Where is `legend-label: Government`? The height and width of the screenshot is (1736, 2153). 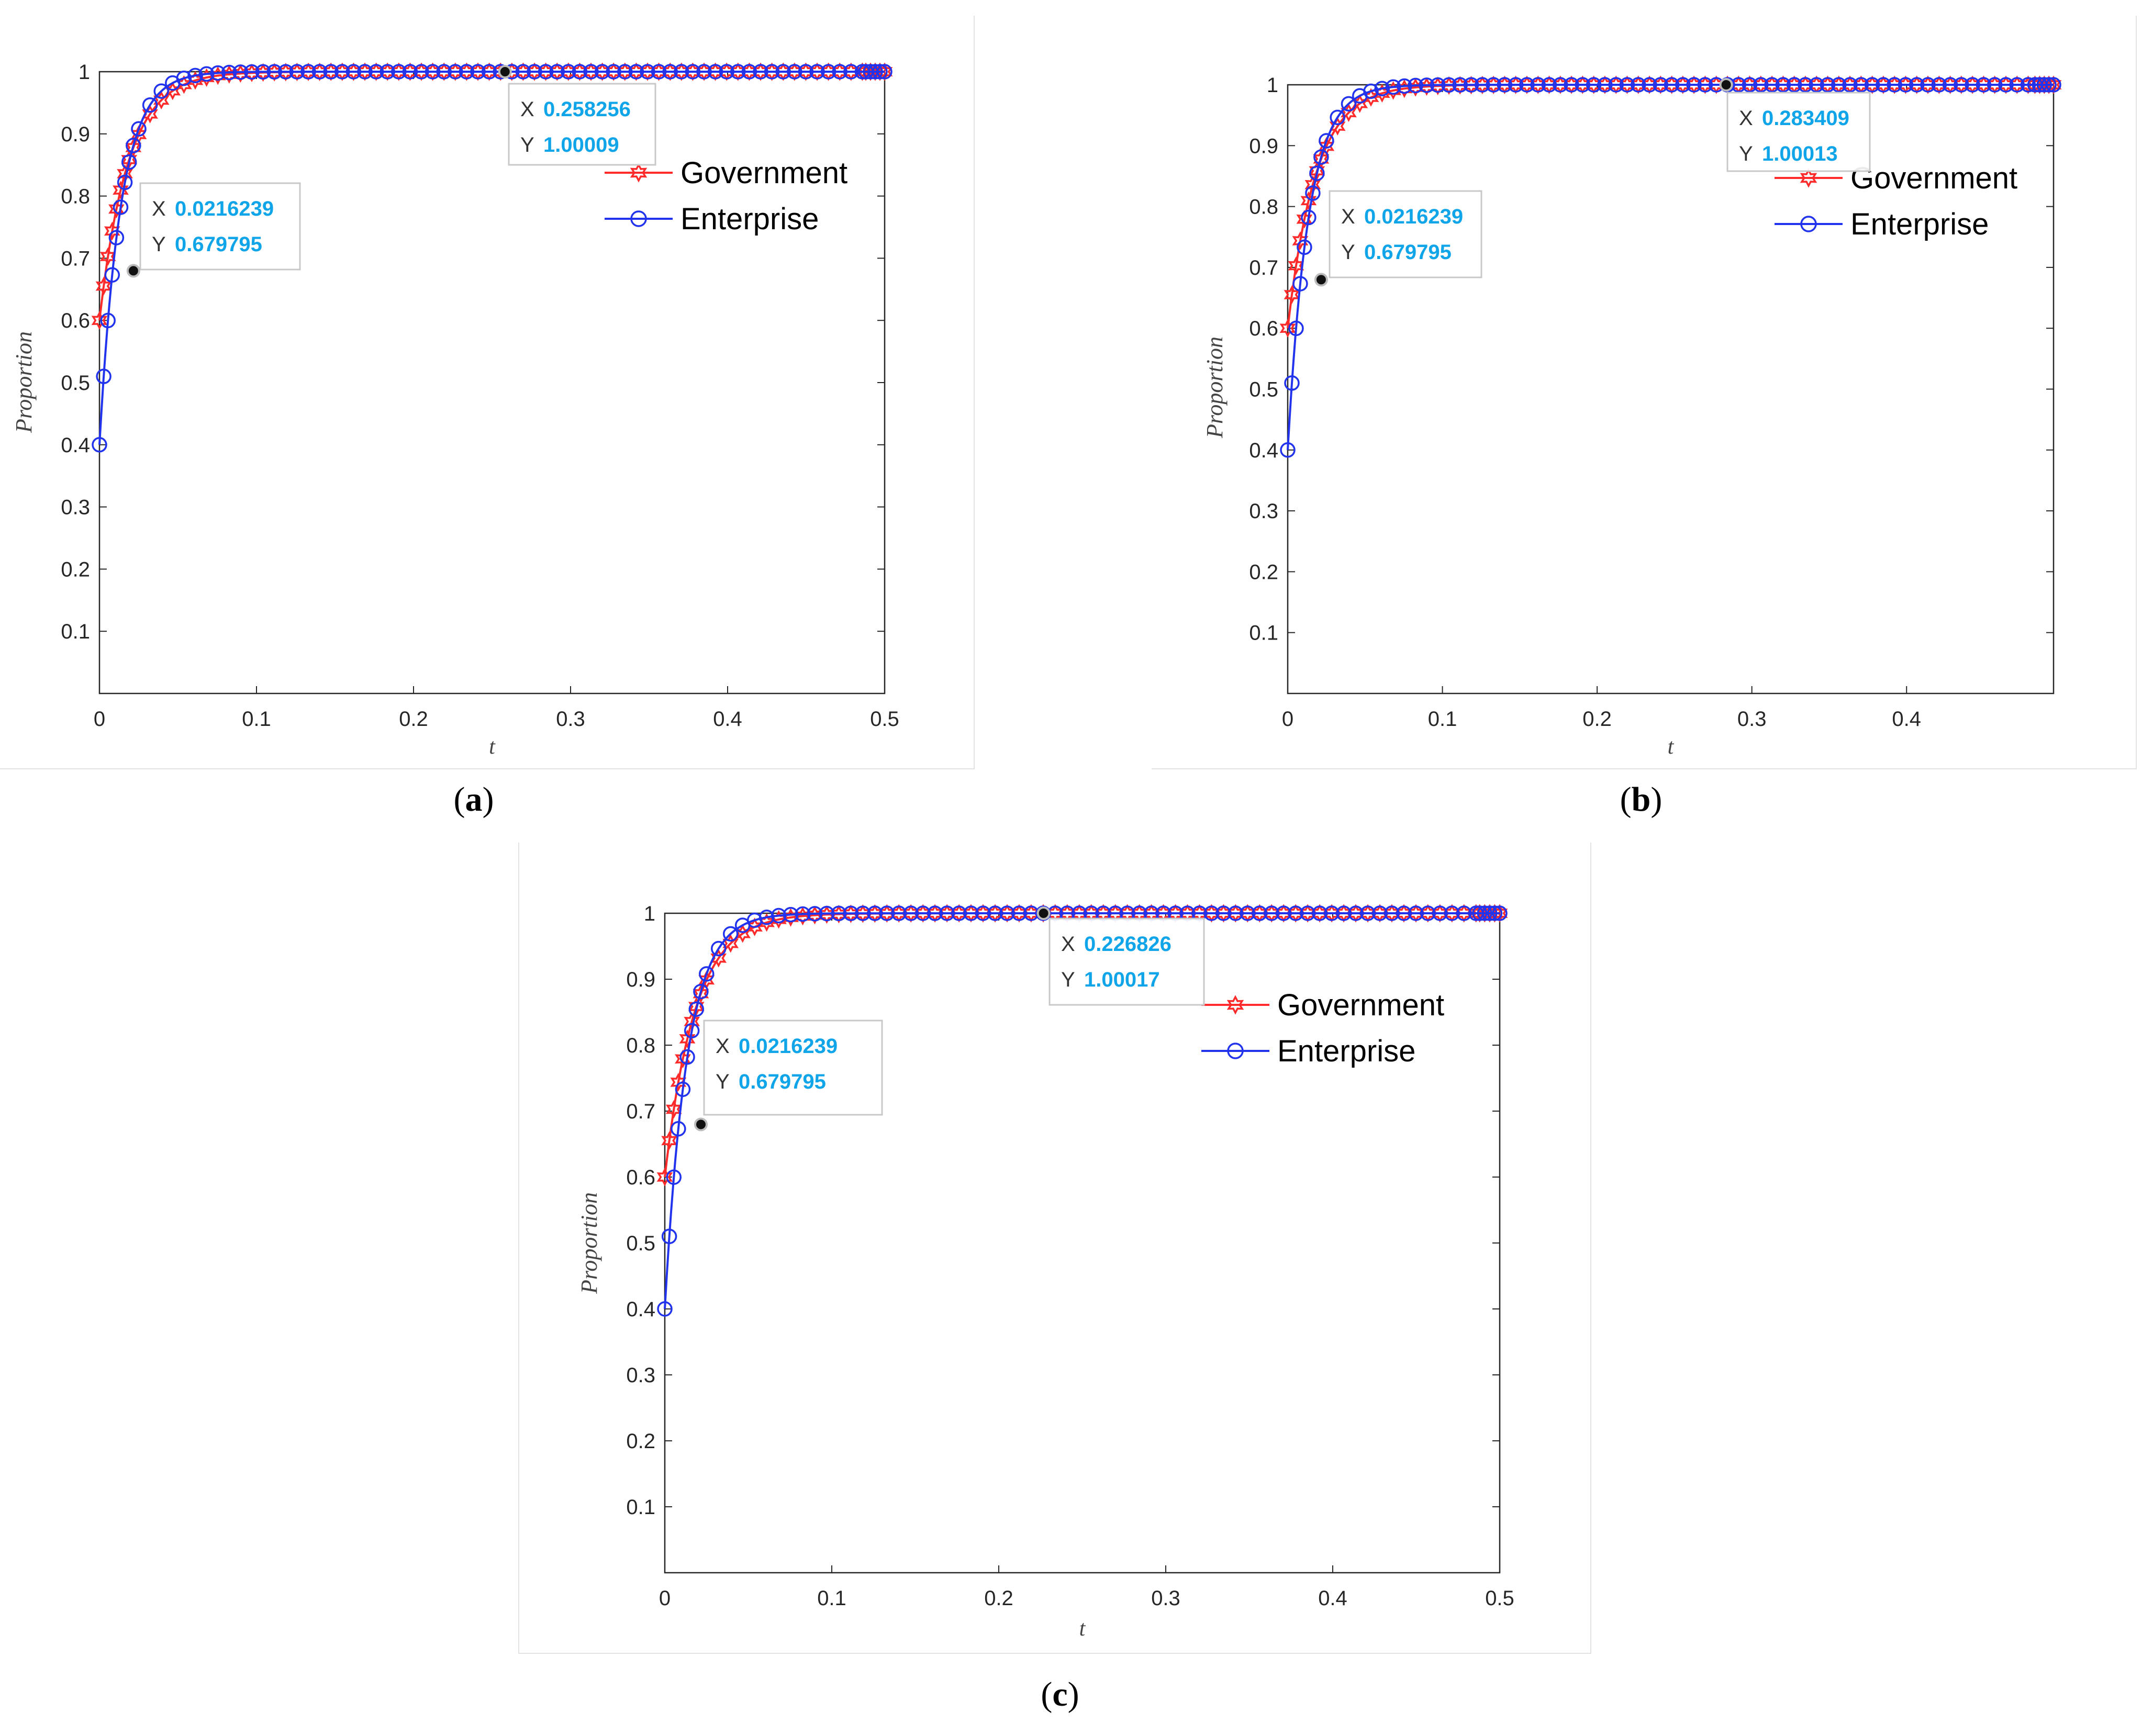 legend-label: Government is located at coordinates (1933, 178).